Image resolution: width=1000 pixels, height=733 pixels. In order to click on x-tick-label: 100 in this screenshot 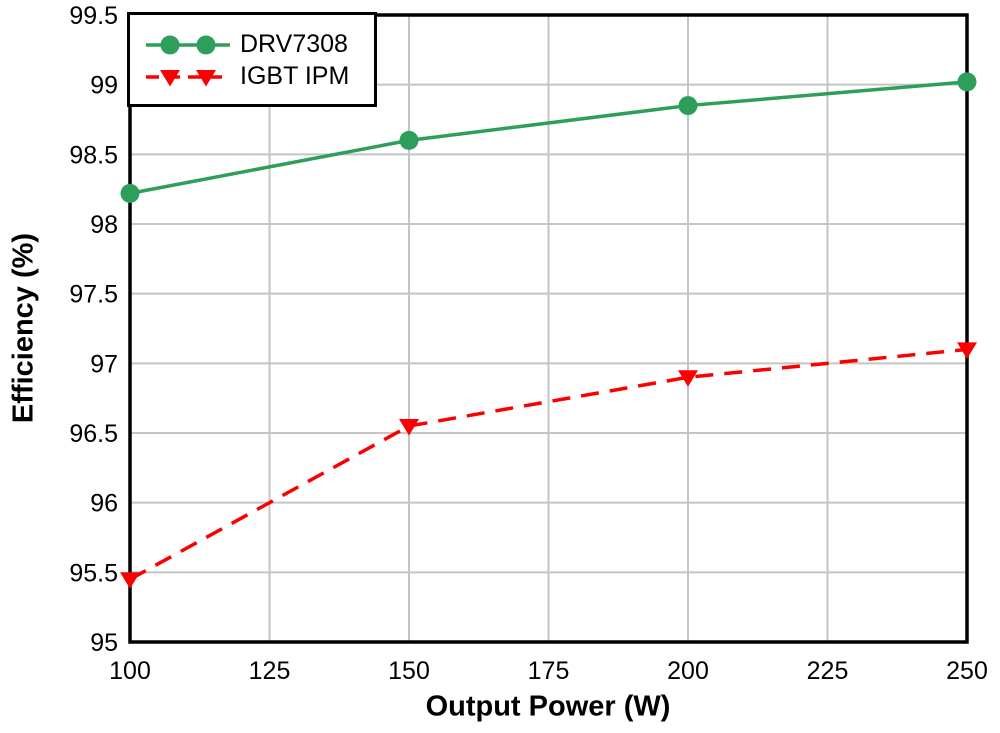, I will do `click(130, 671)`.